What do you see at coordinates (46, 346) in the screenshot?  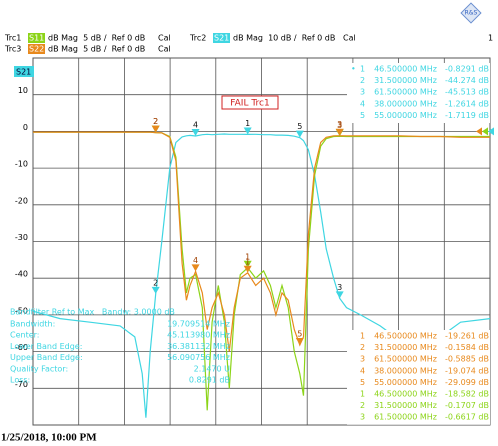 I see `bandfilter-label: Lower Band Edge:` at bounding box center [46, 346].